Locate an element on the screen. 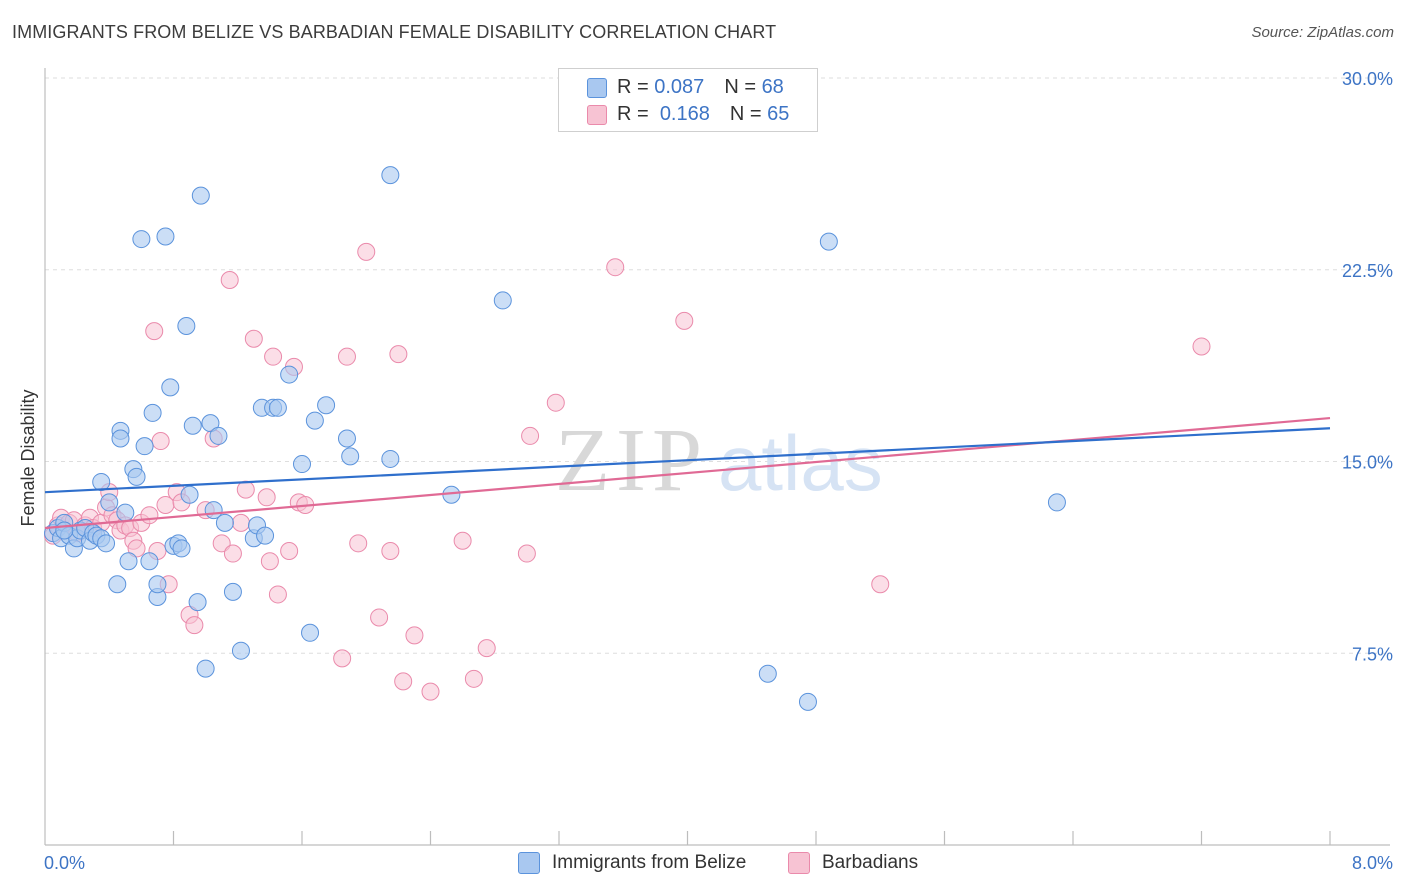 The height and width of the screenshot is (892, 1406). x-tick-label: 0.0% is located at coordinates (64, 863).